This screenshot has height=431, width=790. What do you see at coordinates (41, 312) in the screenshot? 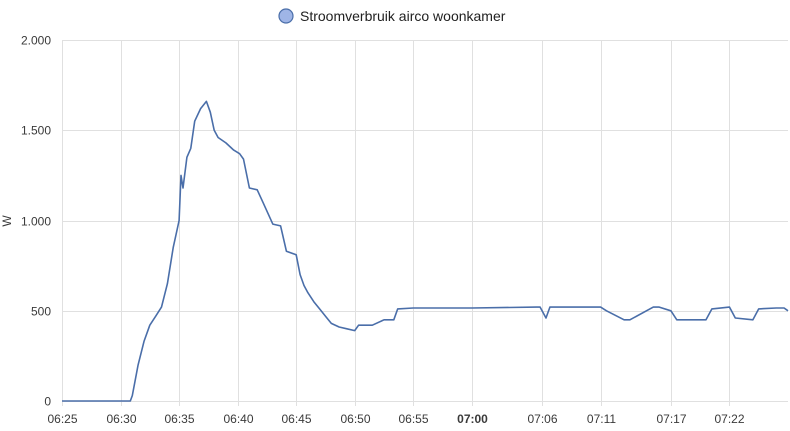
I see `y-tick-label: 500` at bounding box center [41, 312].